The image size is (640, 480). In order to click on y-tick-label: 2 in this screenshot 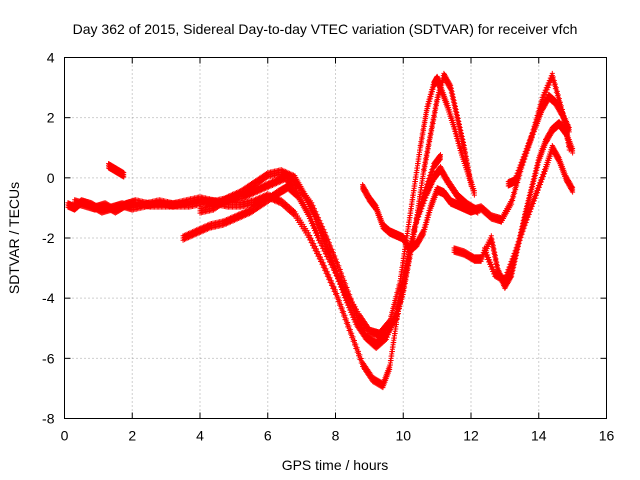, I will do `click(51, 118)`.